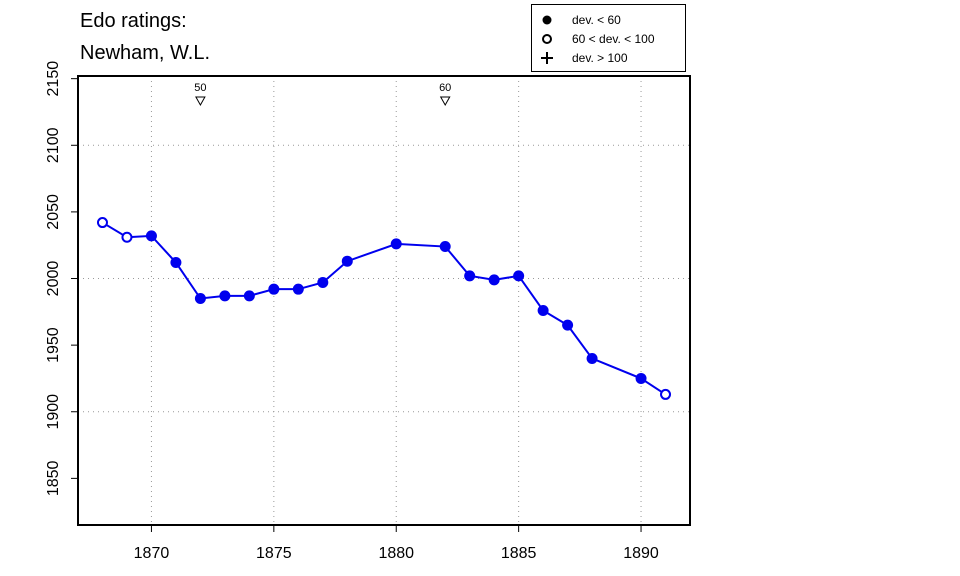 The width and height of the screenshot is (960, 576). What do you see at coordinates (547, 20) in the screenshot?
I see `filled-circle-icon` at bounding box center [547, 20].